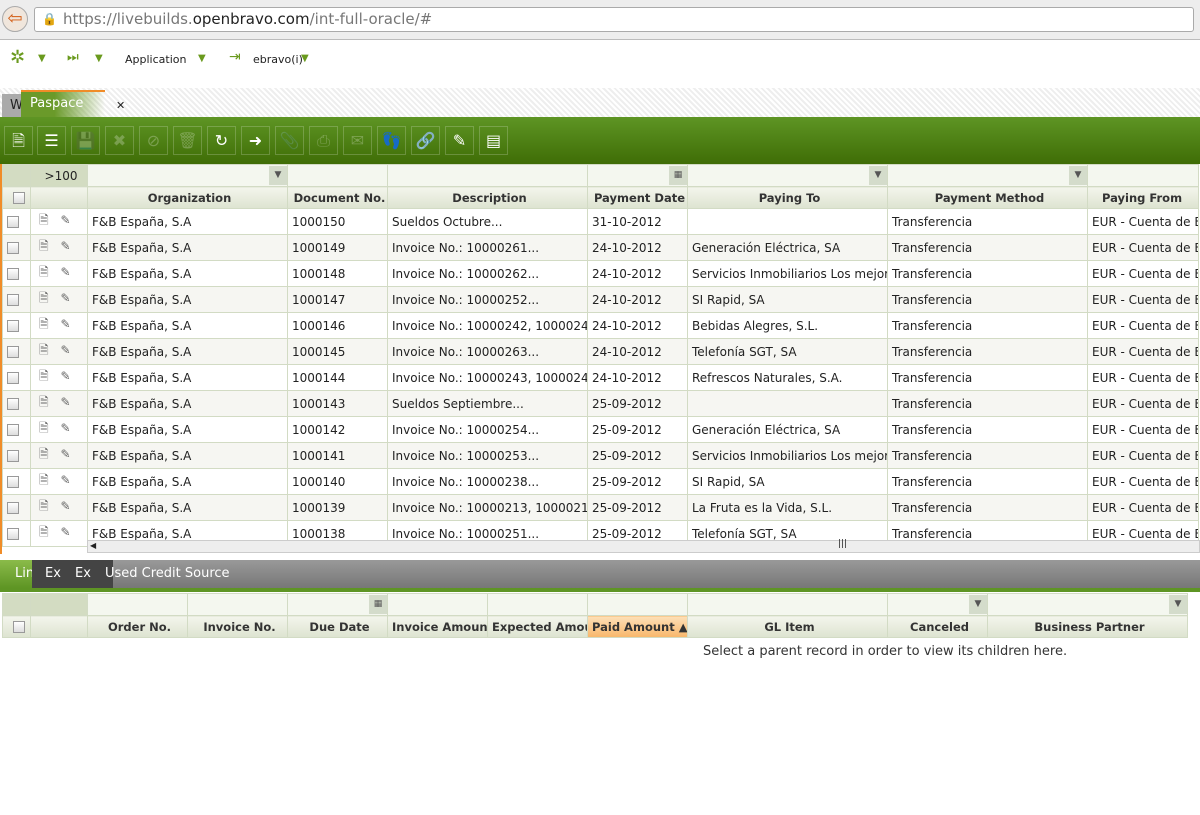  What do you see at coordinates (937, 626) in the screenshot?
I see `column-header: Canceled` at bounding box center [937, 626].